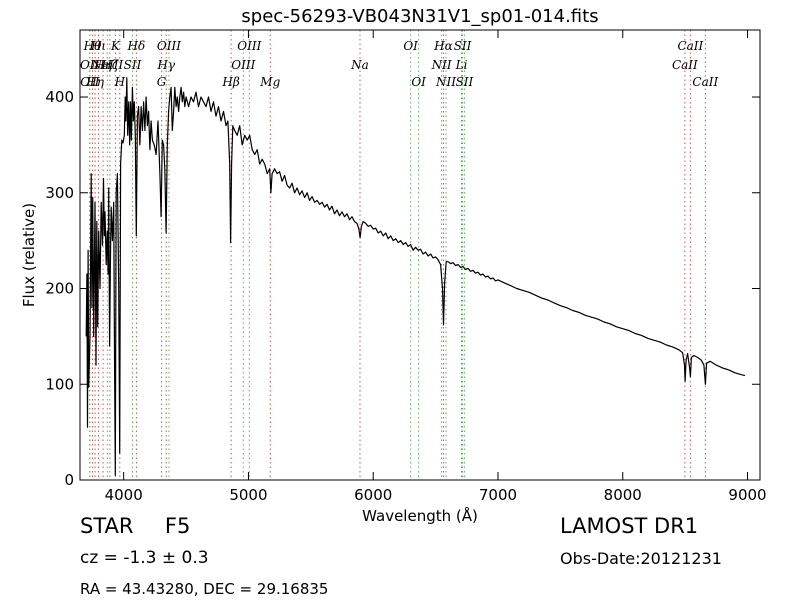 The image size is (800, 600). Describe the element at coordinates (419, 16) in the screenshot. I see `chart-title: spec-56293-VB043N31V1_sp01-014.fits` at that location.